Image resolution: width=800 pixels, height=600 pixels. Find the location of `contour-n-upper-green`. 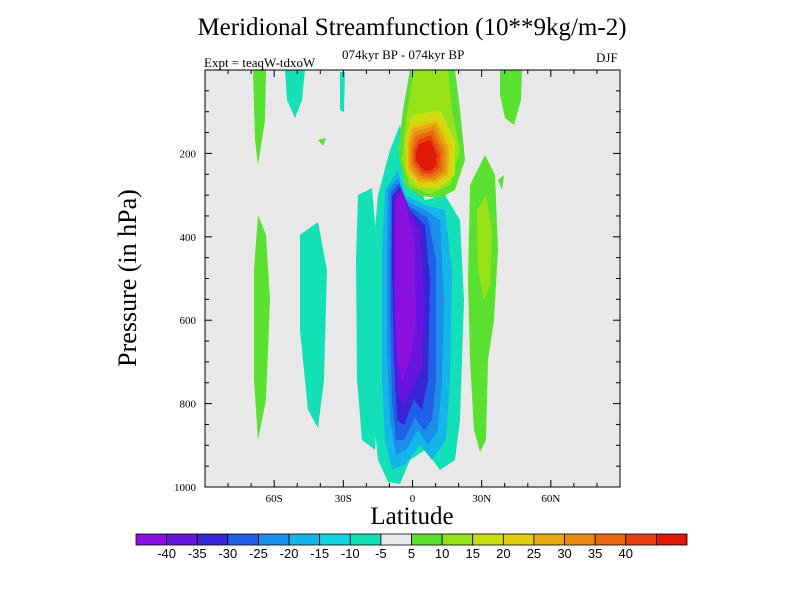

contour-n-upper-green is located at coordinates (511, 97).